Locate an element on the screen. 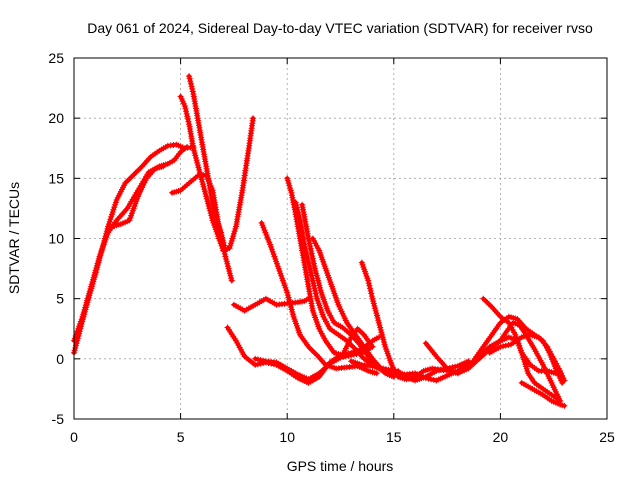 This screenshot has height=480, width=640. y-tick-label: 15 is located at coordinates (56, 178).